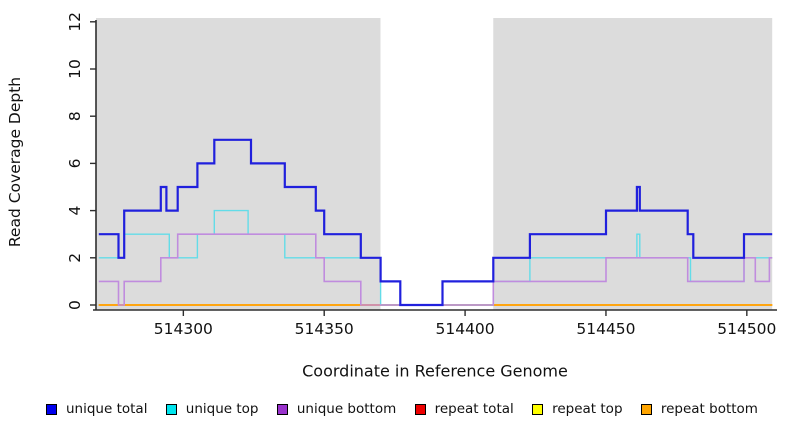  Describe the element at coordinates (107, 409) in the screenshot. I see `legend-label: unique total` at that location.